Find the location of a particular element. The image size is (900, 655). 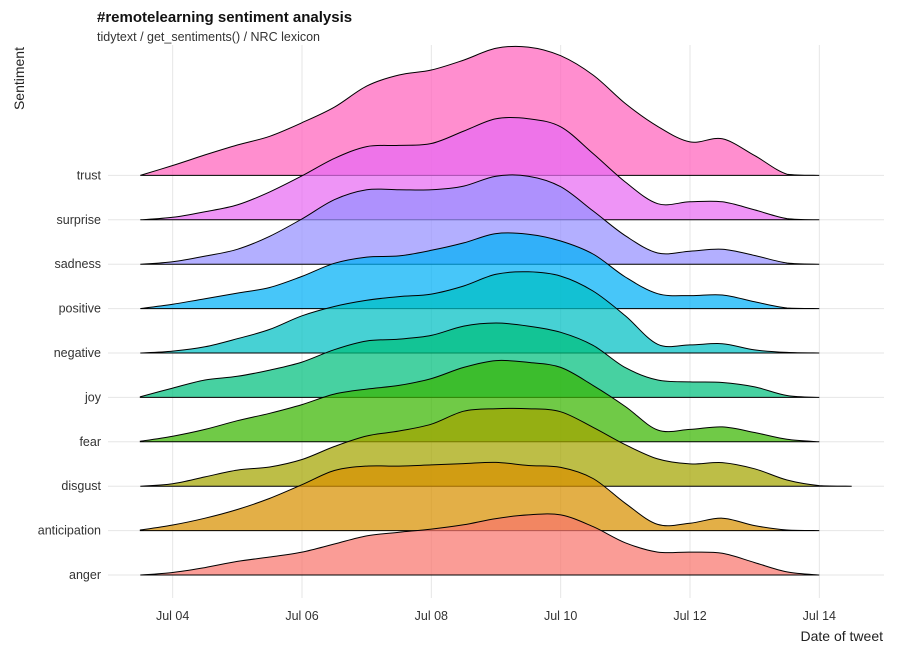

y-tick-label-anticipation: anticipation is located at coordinates (69, 531).